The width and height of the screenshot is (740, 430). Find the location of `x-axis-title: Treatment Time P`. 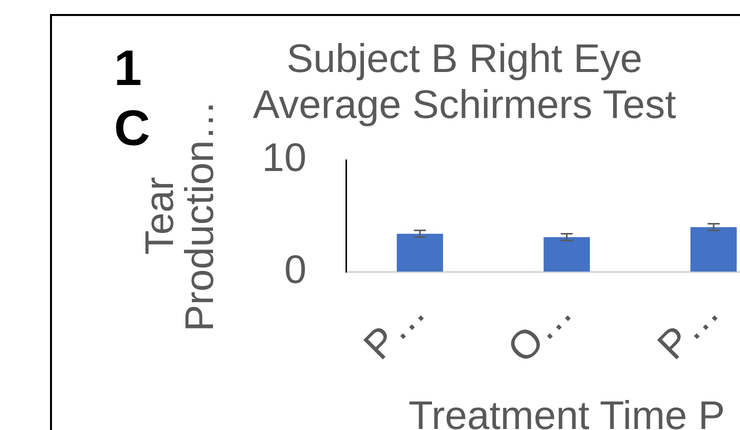

x-axis-title: Treatment Time P is located at coordinates (566, 412).